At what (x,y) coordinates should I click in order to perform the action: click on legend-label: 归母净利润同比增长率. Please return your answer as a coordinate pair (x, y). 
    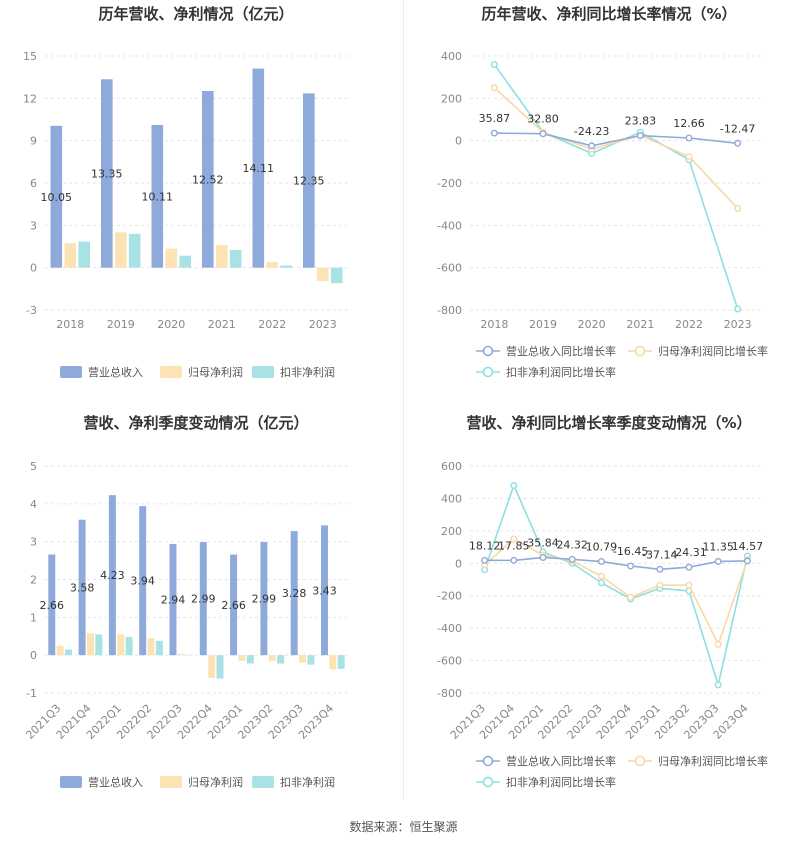
    Looking at the image, I should click on (713, 761).